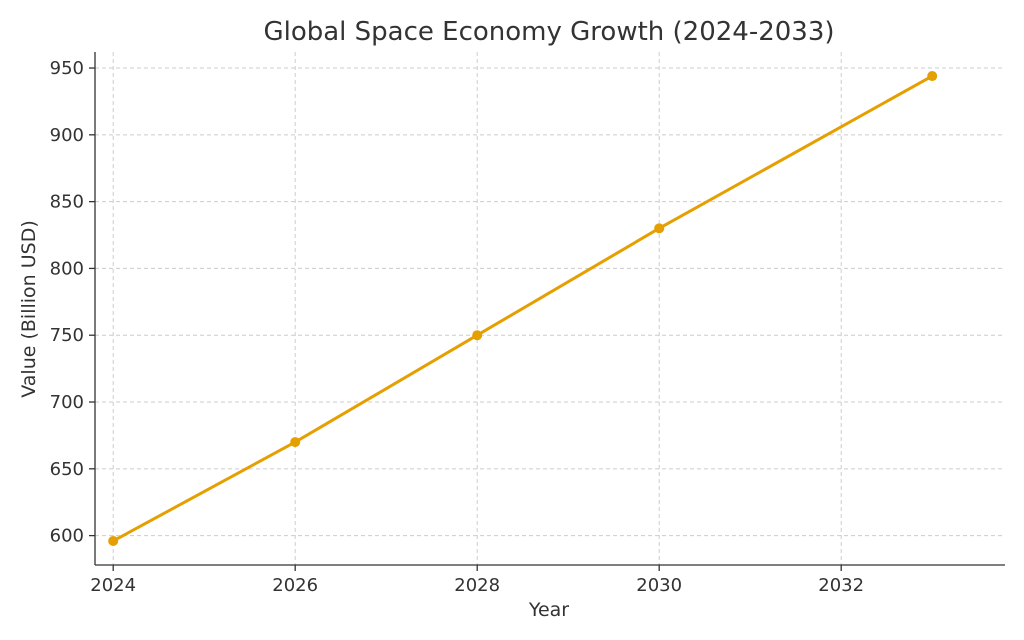 The width and height of the screenshot is (1024, 640). Describe the element at coordinates (67, 268) in the screenshot. I see `y-tick-label: 800` at that location.